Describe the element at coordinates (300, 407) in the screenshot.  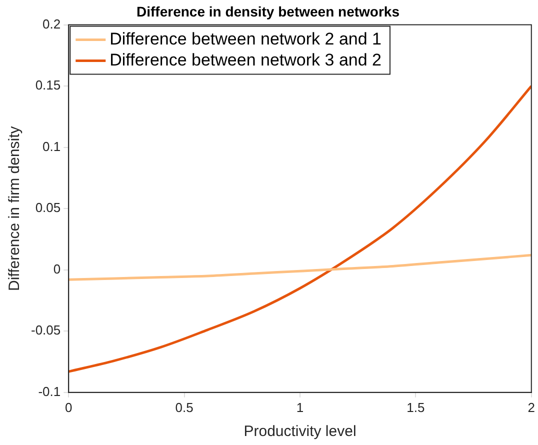
I see `x-tick-label: 1` at that location.